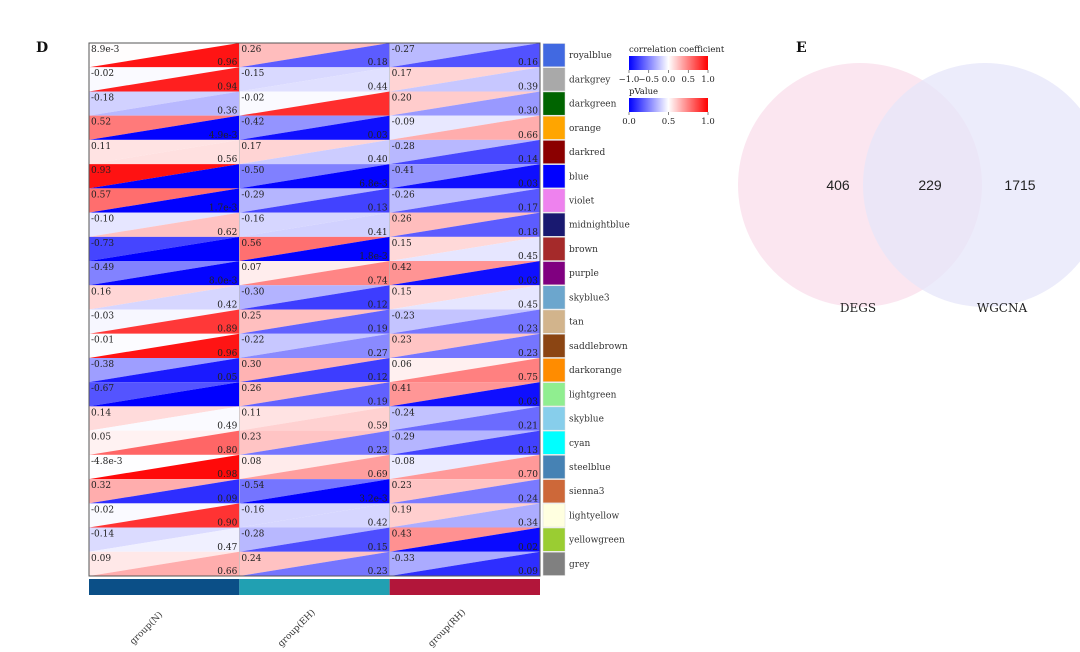 This screenshot has height=652, width=1080. I want to click on heatmap-cell-lightyellow-3: 0.19 0.34, so click(464, 516).